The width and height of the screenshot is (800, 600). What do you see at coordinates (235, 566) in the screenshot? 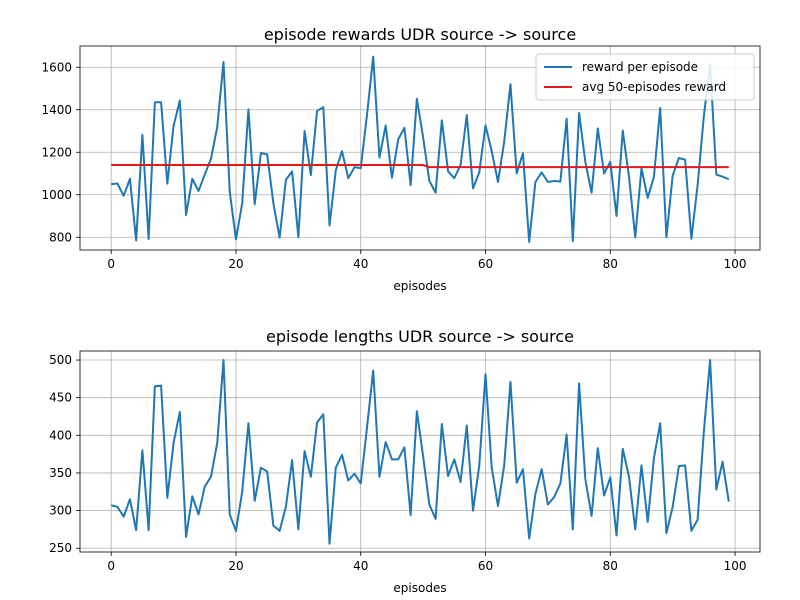
I see `lengths-x-tick-label: 20` at bounding box center [235, 566].